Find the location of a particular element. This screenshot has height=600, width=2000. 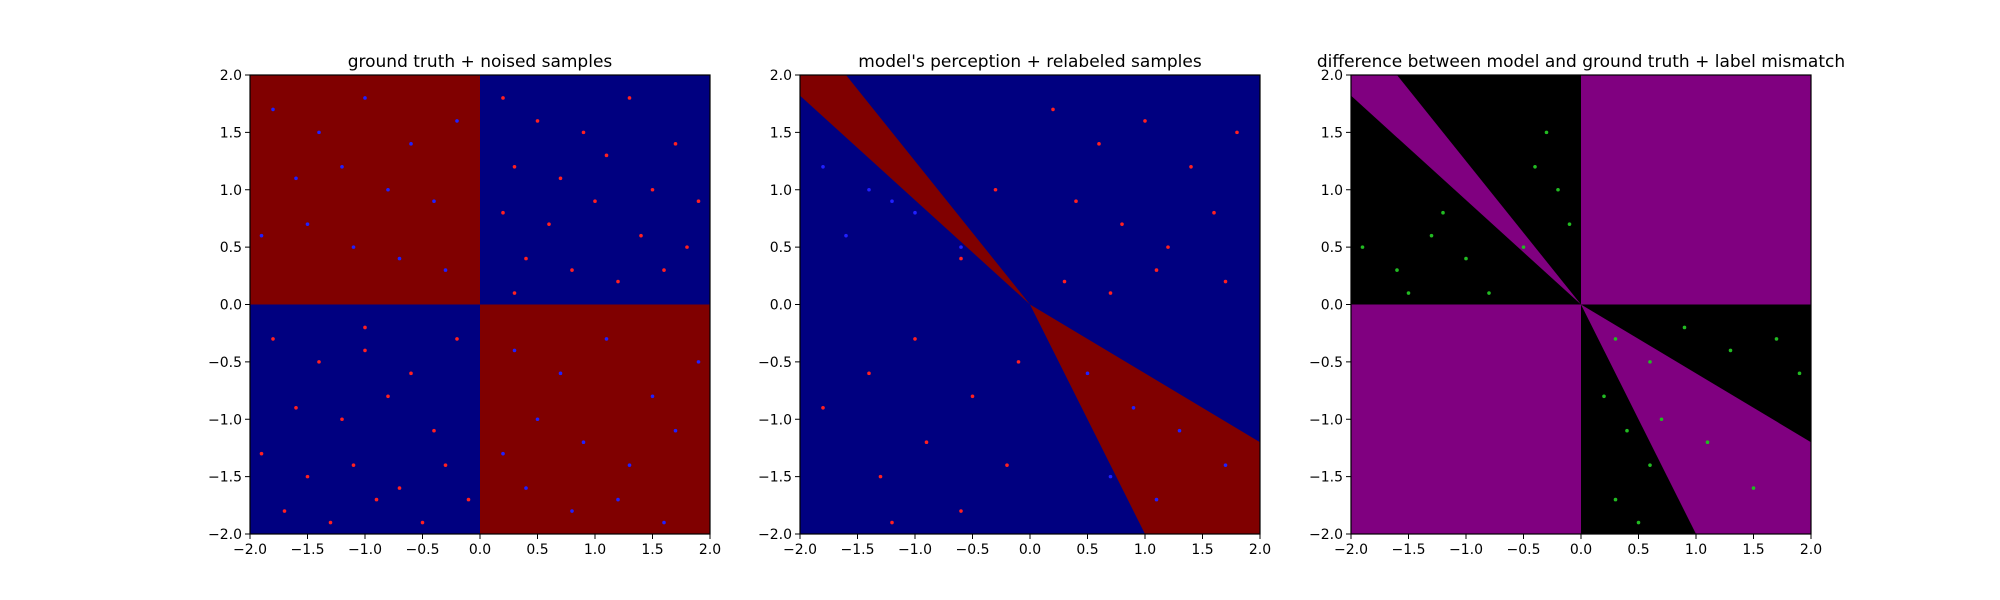

x-tick-label: 0.5 is located at coordinates (537, 550).